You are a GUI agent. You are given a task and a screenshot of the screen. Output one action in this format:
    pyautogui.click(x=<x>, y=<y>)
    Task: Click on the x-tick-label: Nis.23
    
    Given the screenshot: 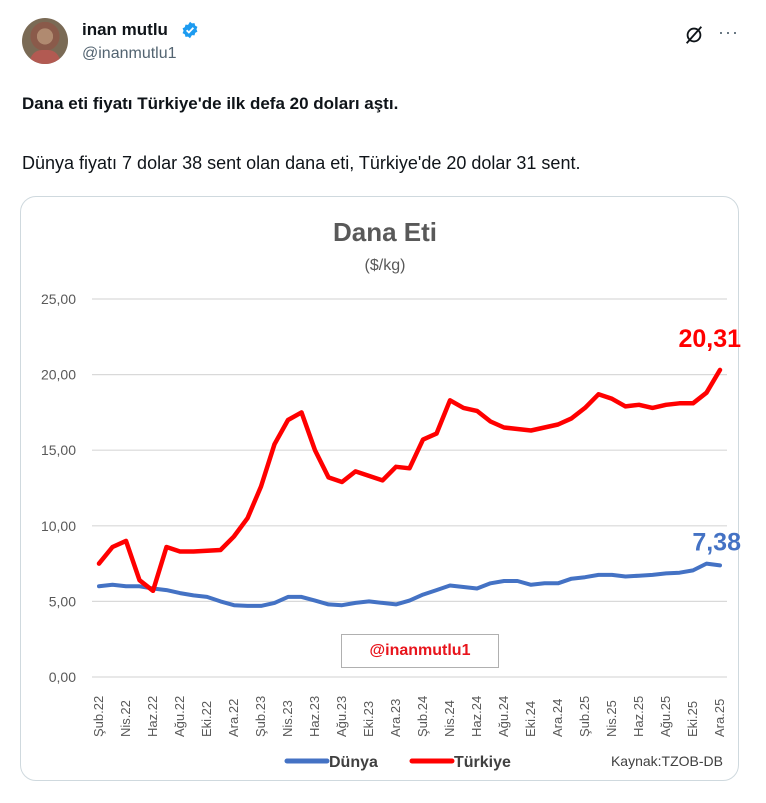 What is the action you would take?
    pyautogui.click(x=287, y=718)
    